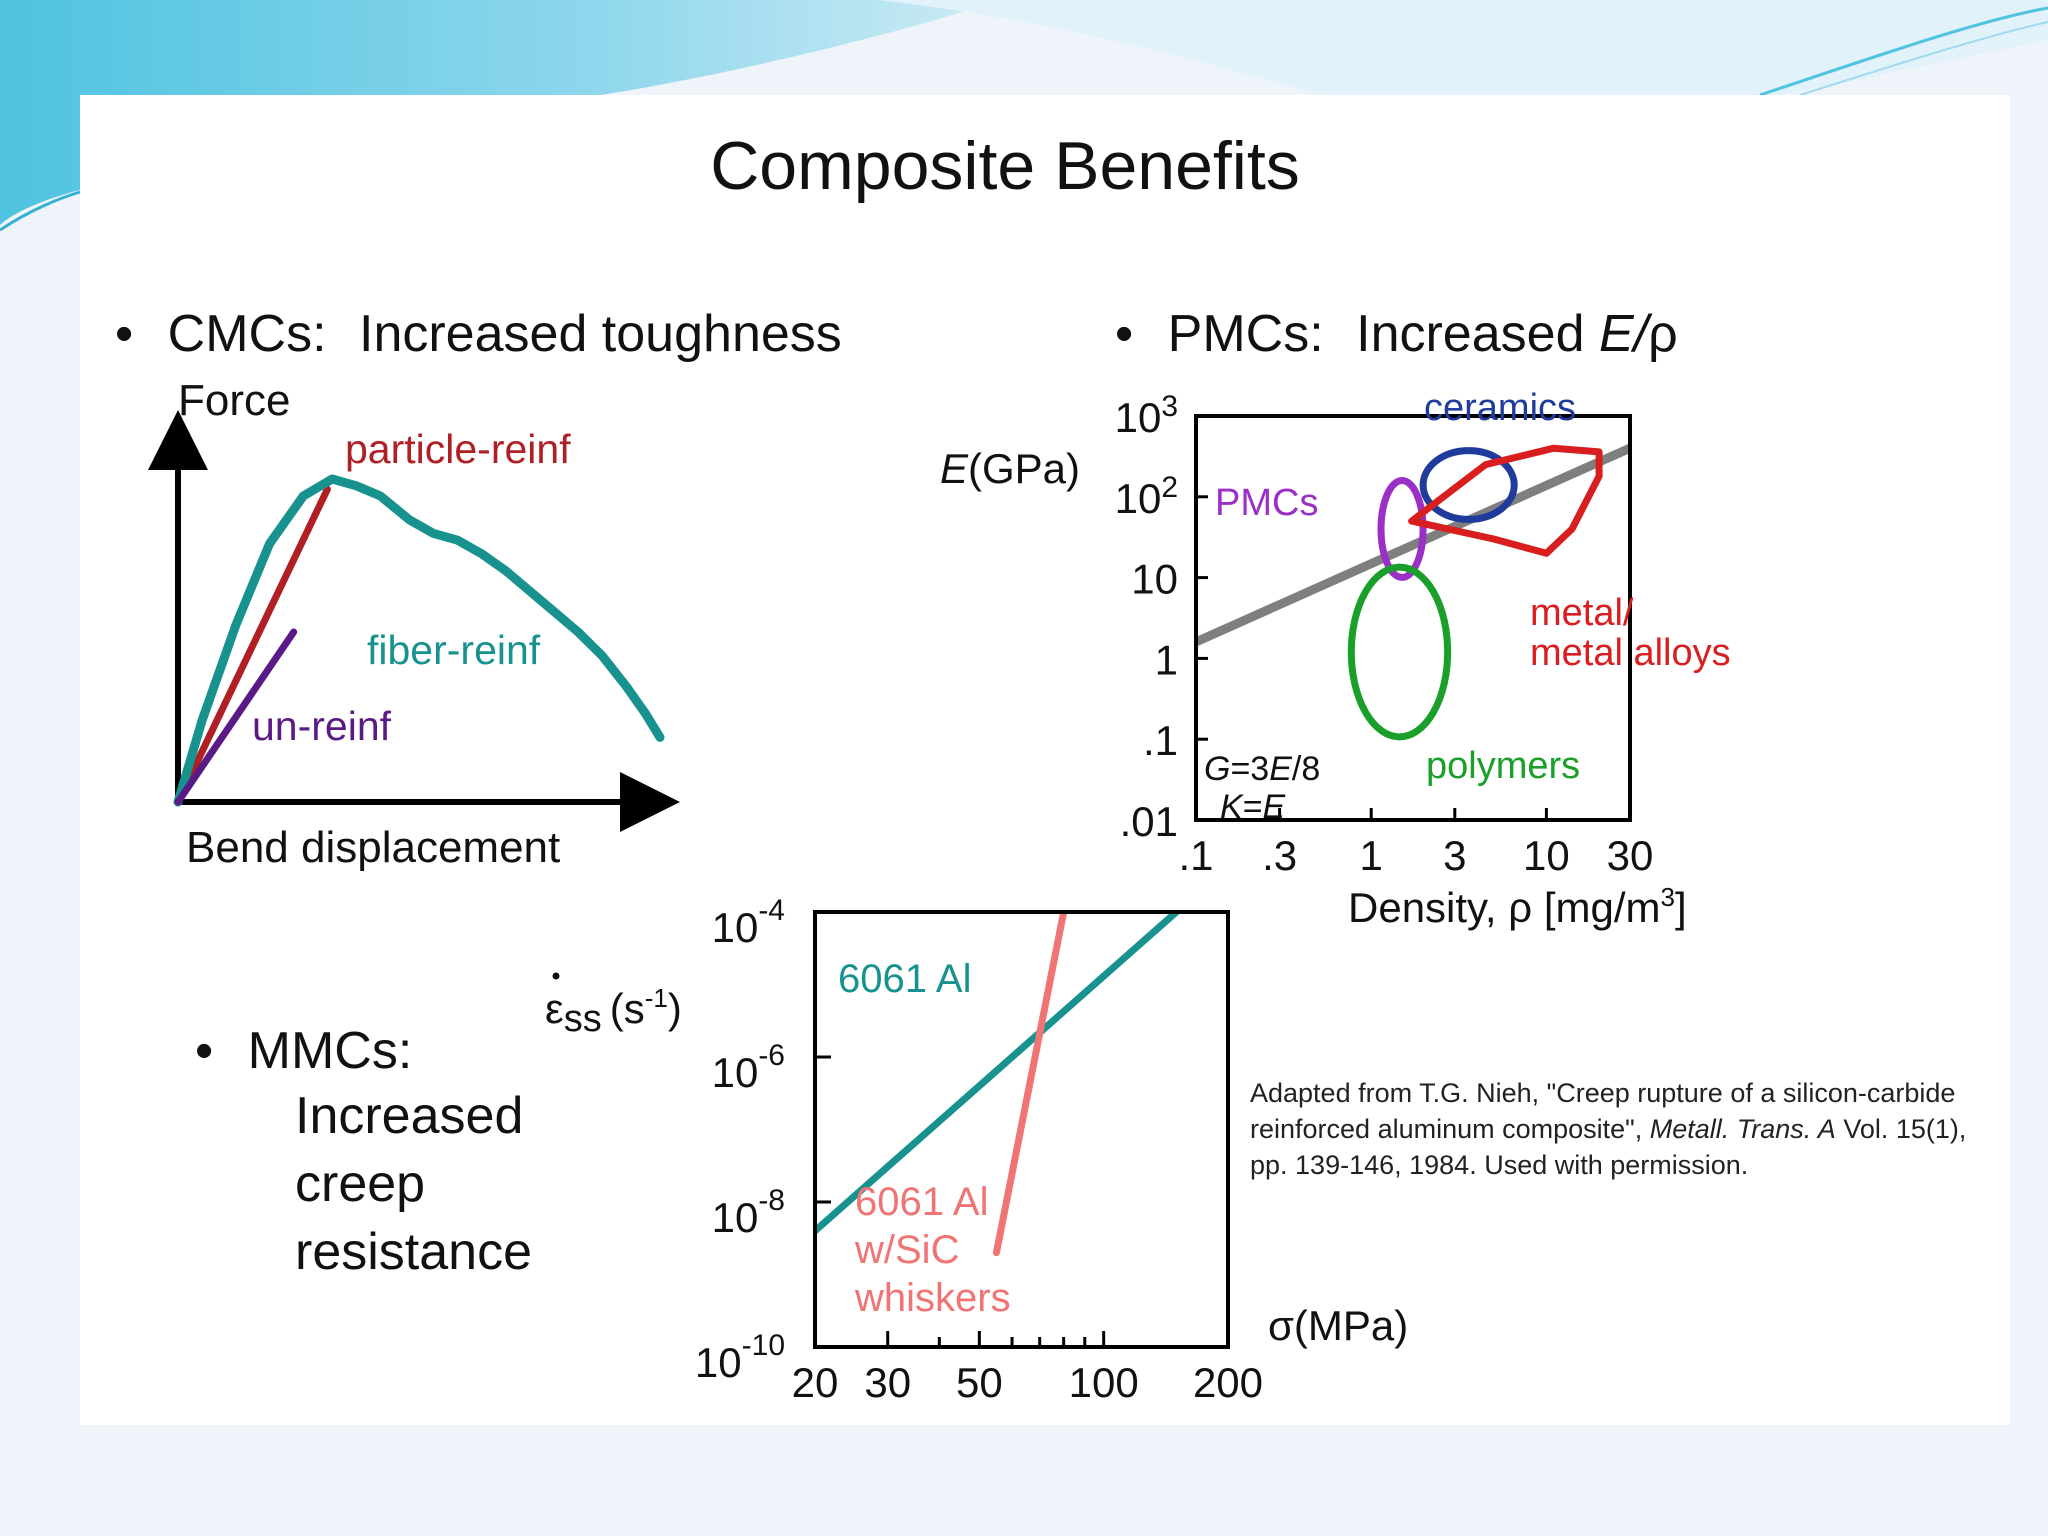 The image size is (2048, 1536). I want to click on mmc-label: MMCs:, so click(330, 1051).